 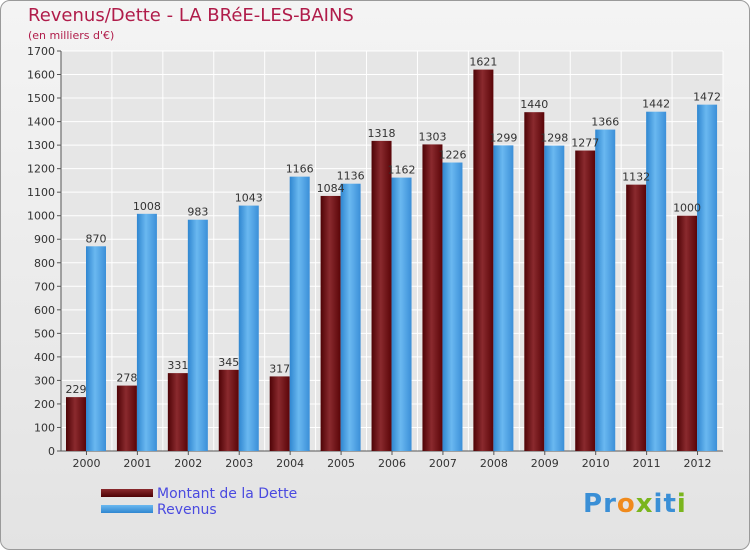 What do you see at coordinates (71, 35) in the screenshot?
I see `chart-subtitle: (en milliers d'€)` at bounding box center [71, 35].